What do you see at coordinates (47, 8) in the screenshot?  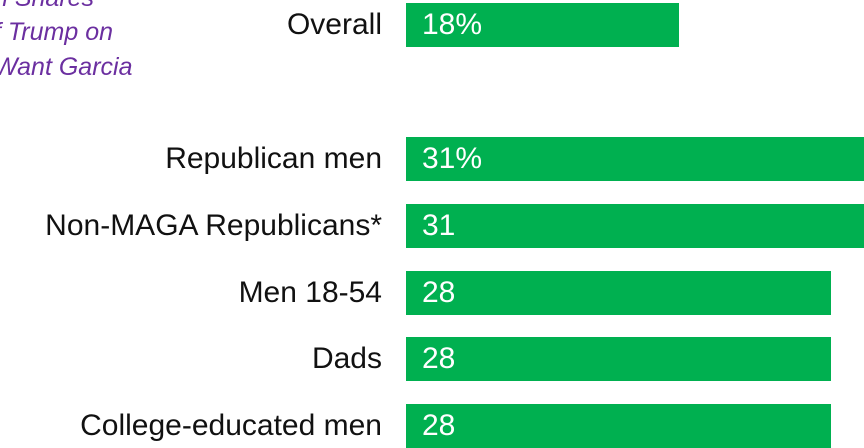 I see `article-link-line: n Shares` at bounding box center [47, 8].